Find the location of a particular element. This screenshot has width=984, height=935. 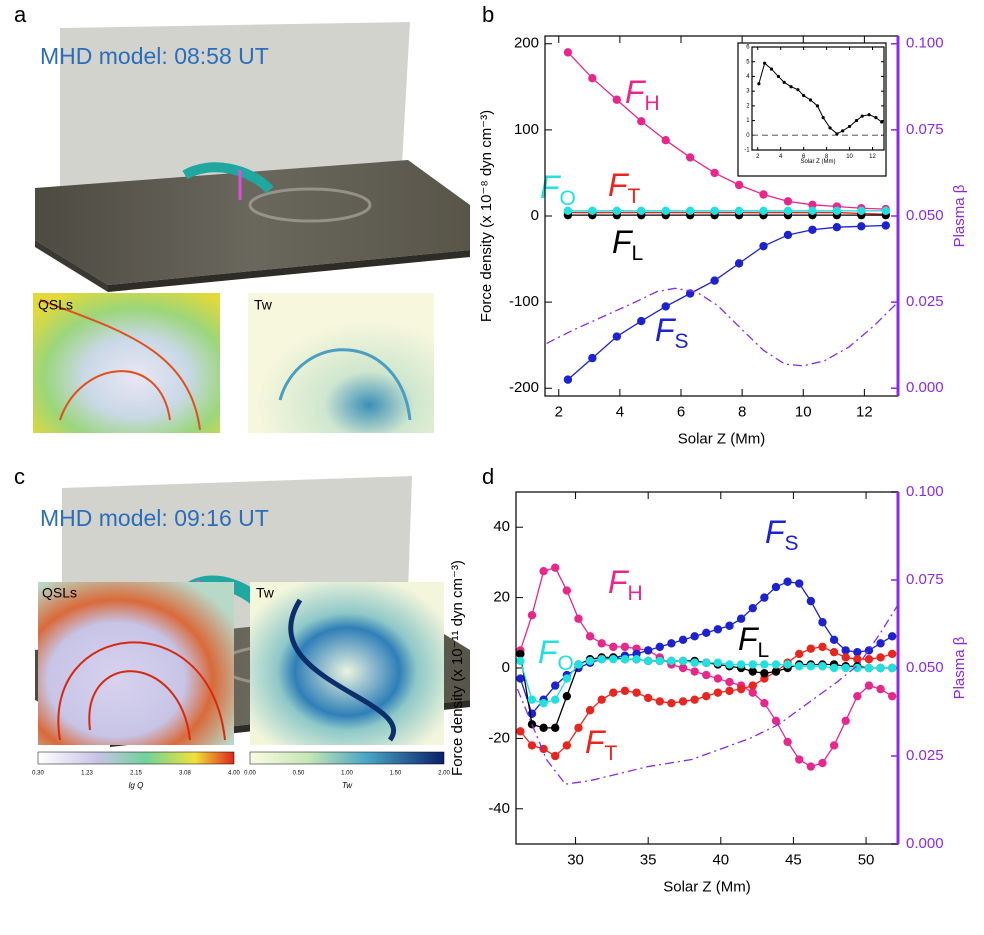

y2-tick-label: 0.025 is located at coordinates (925, 301).